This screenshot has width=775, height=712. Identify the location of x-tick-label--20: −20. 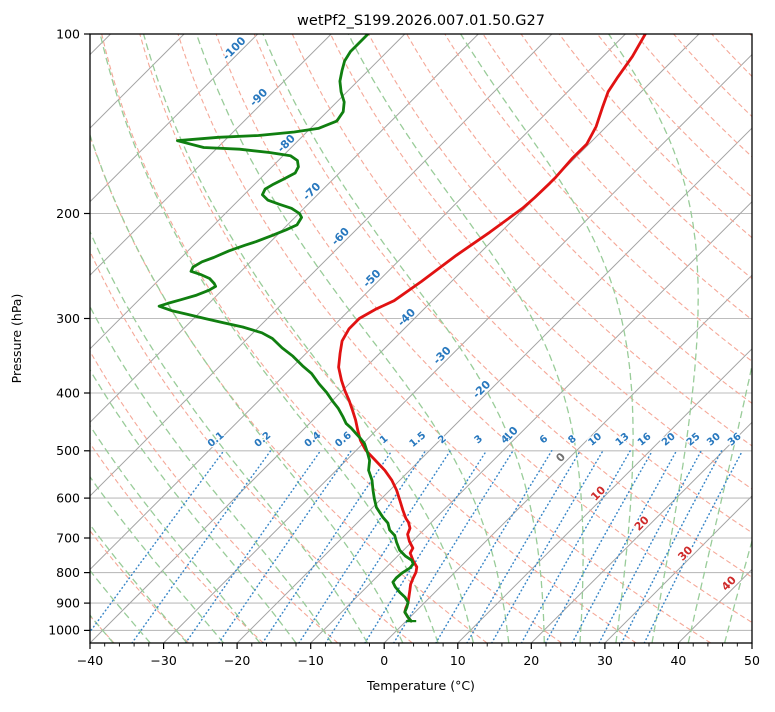
(237, 660).